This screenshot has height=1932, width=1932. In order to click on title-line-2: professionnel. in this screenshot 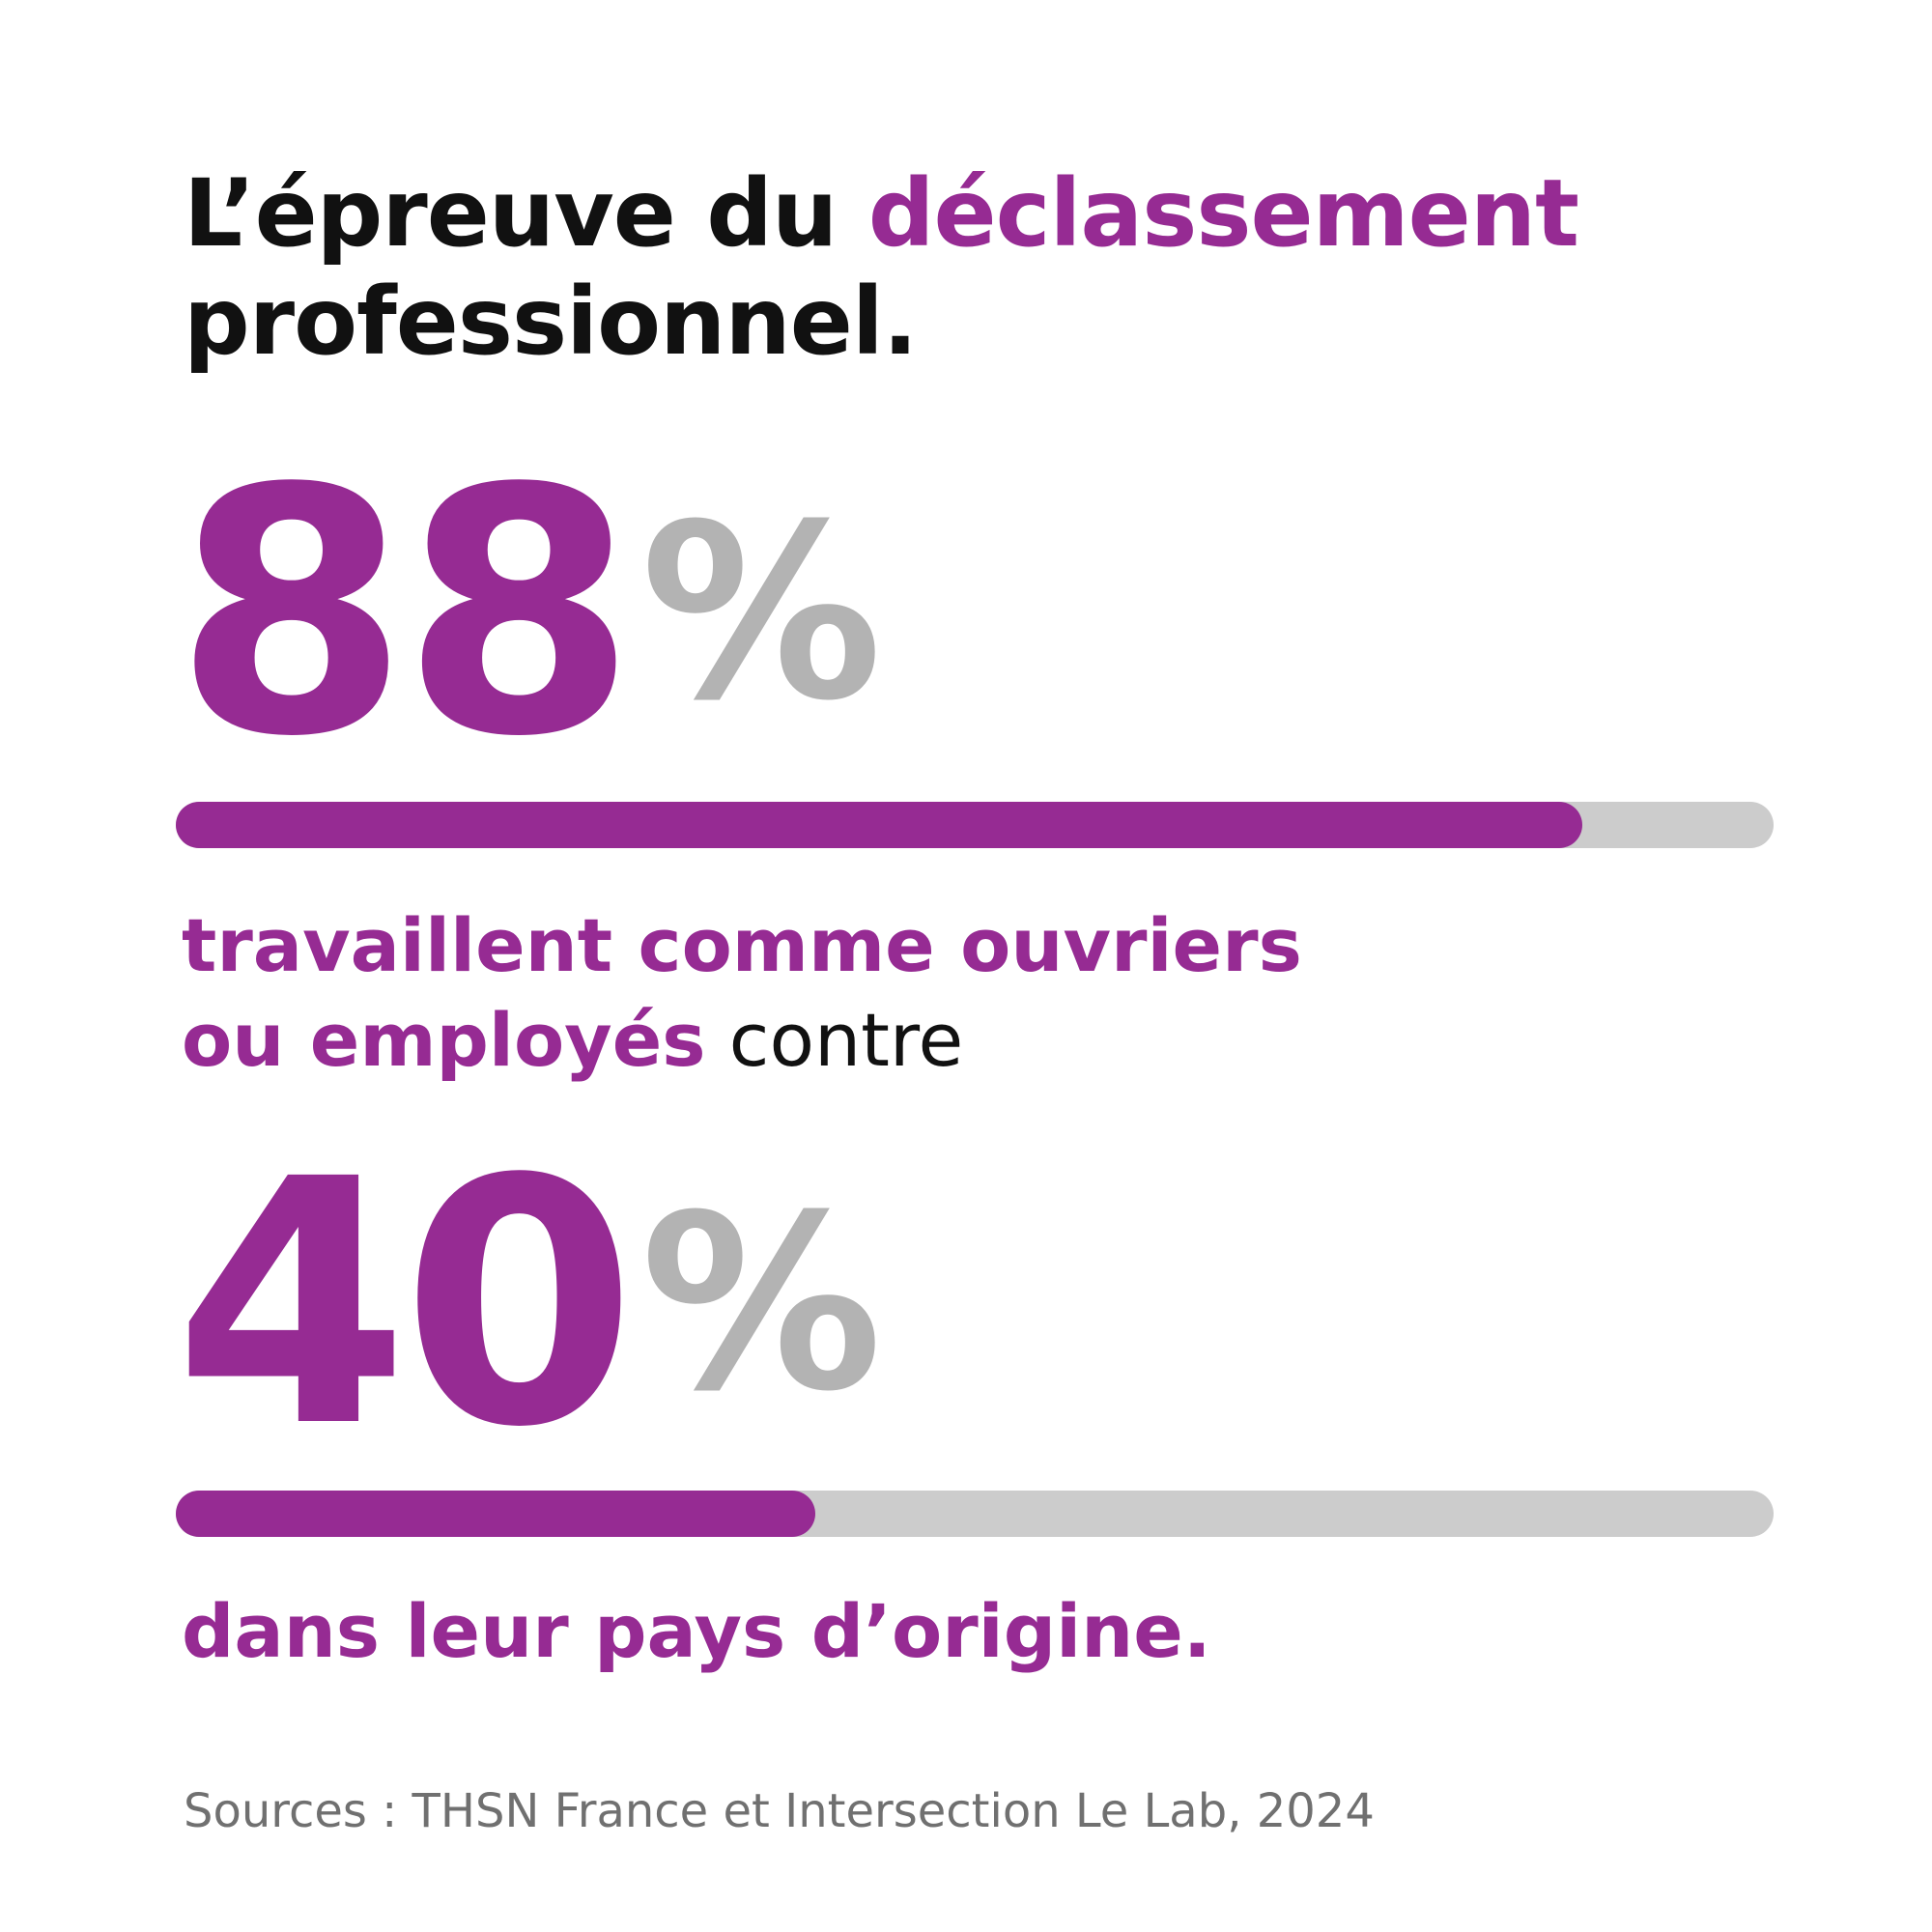, I will do `click(551, 322)`.